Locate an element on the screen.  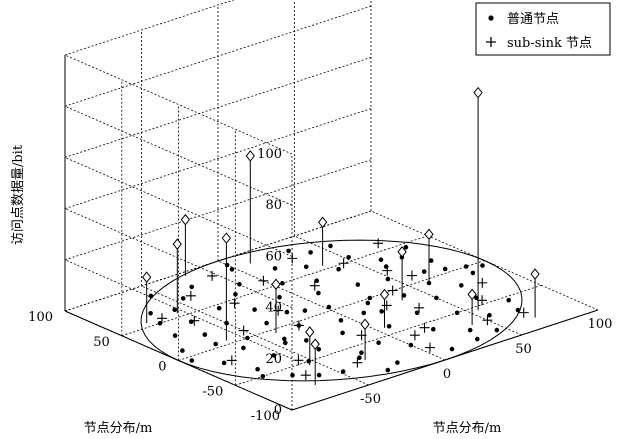
z-axis-label: 访问点数据量/bit is located at coordinates (18, 194).